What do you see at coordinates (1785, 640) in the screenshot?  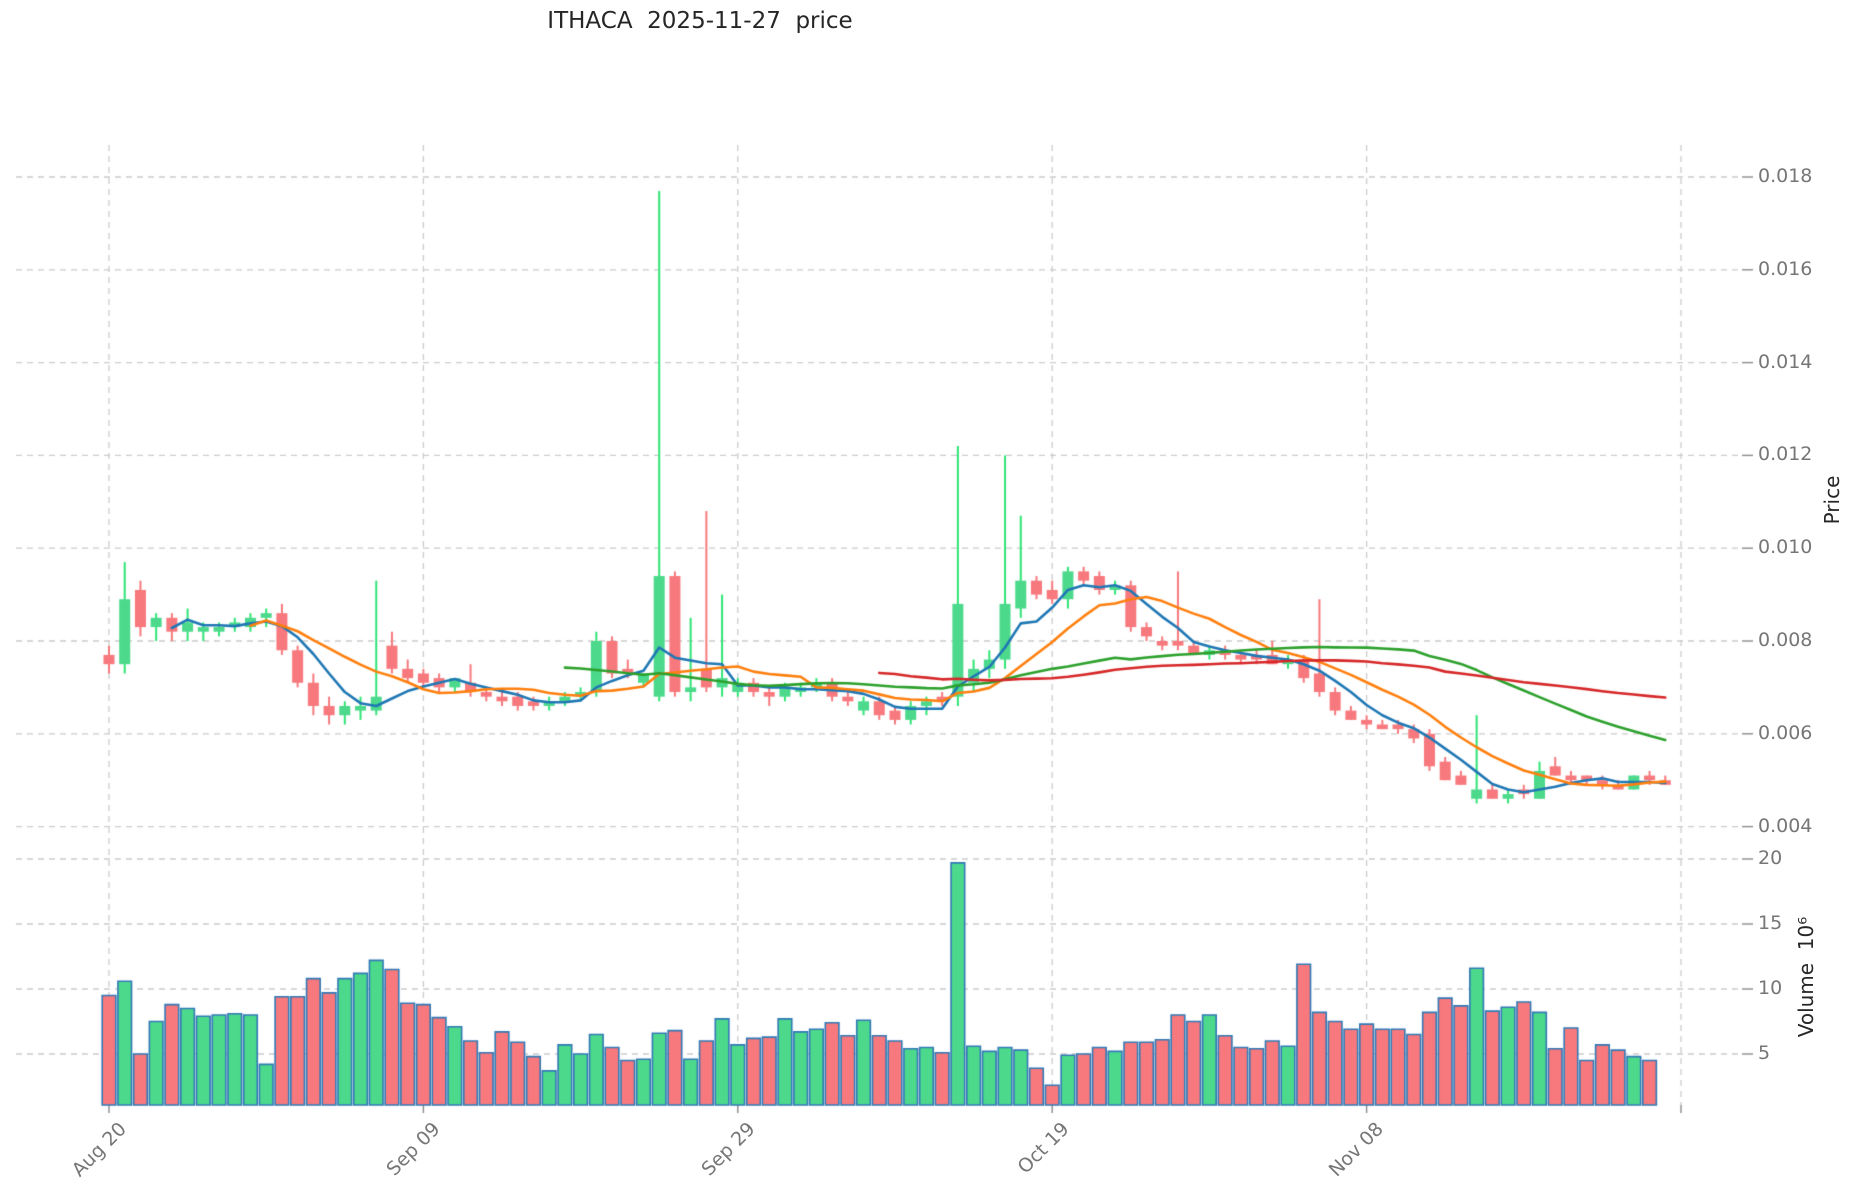 I see `price-tick-label: 0.008` at bounding box center [1785, 640].